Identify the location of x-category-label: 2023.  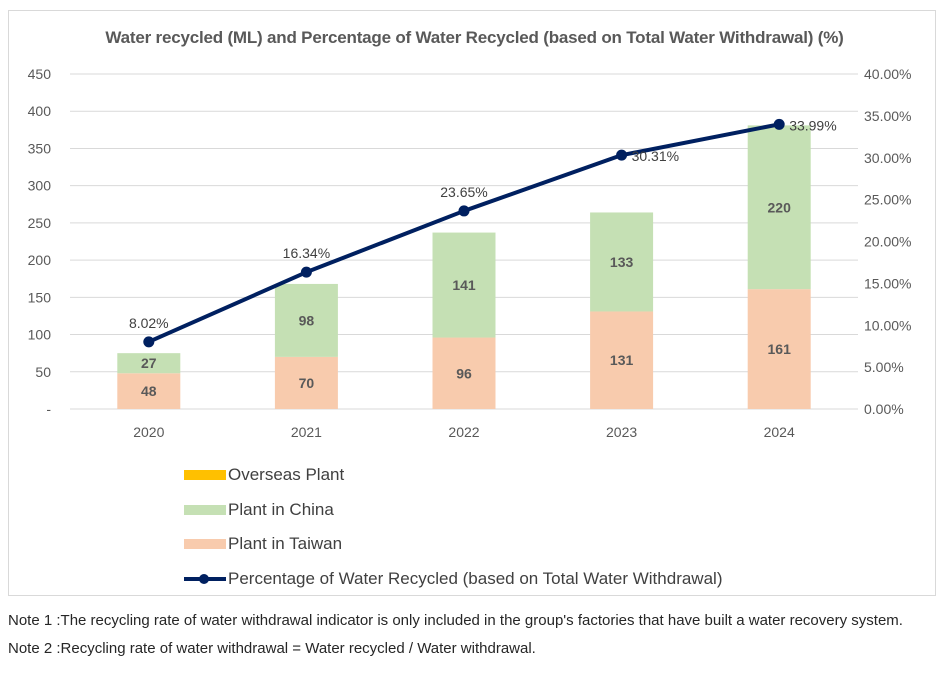
(621, 432).